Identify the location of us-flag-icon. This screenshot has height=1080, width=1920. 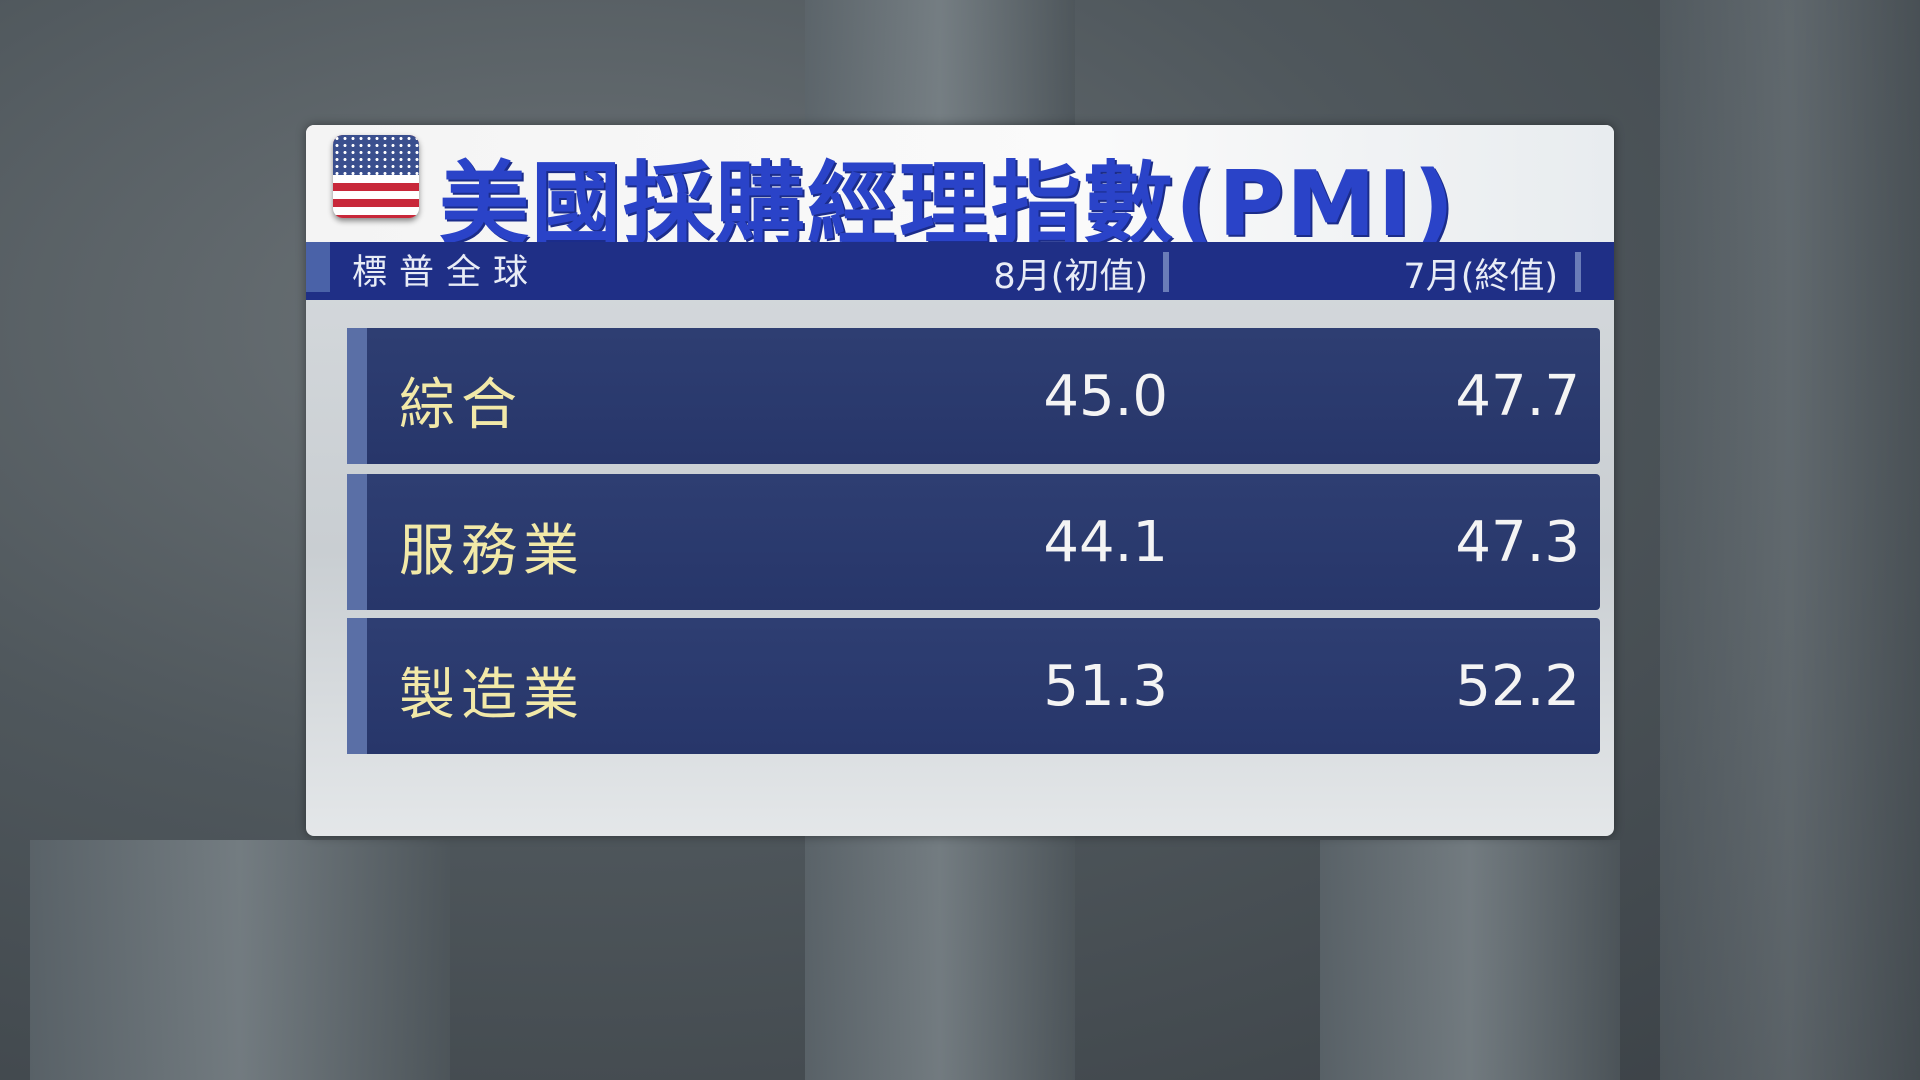
(376, 176).